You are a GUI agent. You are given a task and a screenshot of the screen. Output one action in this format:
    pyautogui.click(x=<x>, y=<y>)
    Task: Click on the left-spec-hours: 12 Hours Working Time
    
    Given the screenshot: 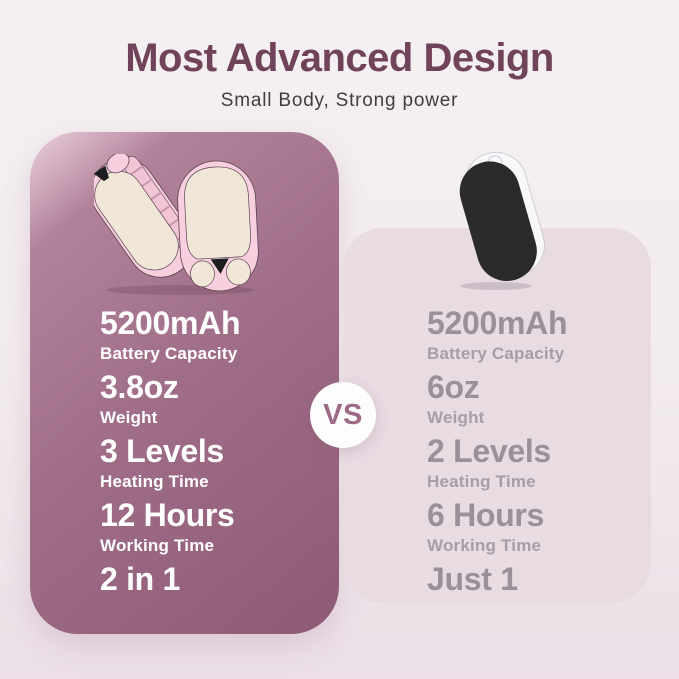 What is the action you would take?
    pyautogui.click(x=170, y=527)
    